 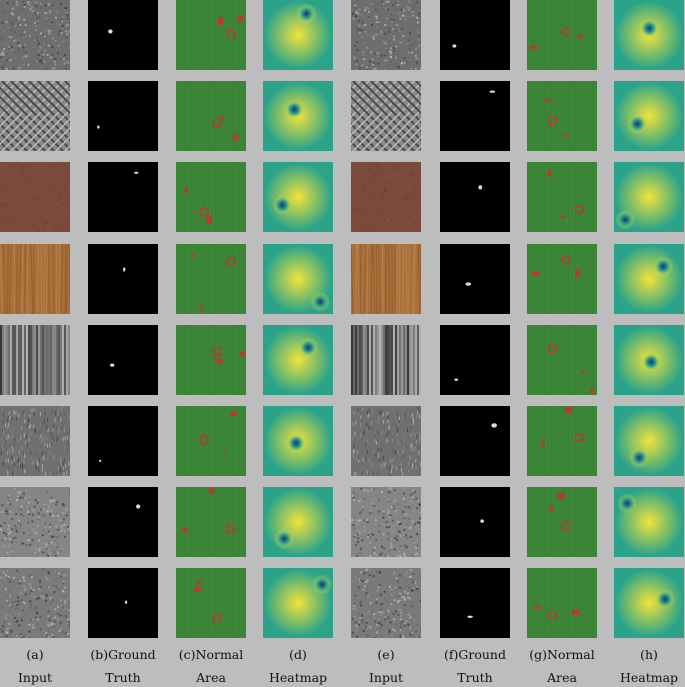 What do you see at coordinates (642, 678) in the screenshot?
I see `column-sublabel: Heatmap` at bounding box center [642, 678].